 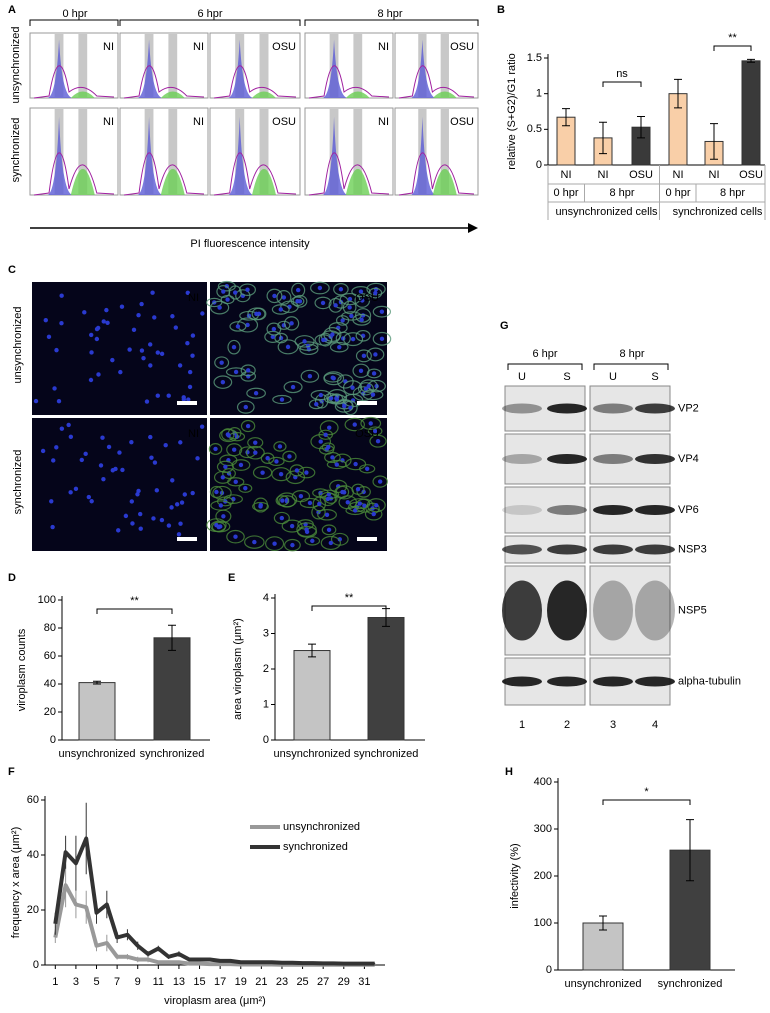 I want to click on panel-label: E, so click(x=231, y=578).